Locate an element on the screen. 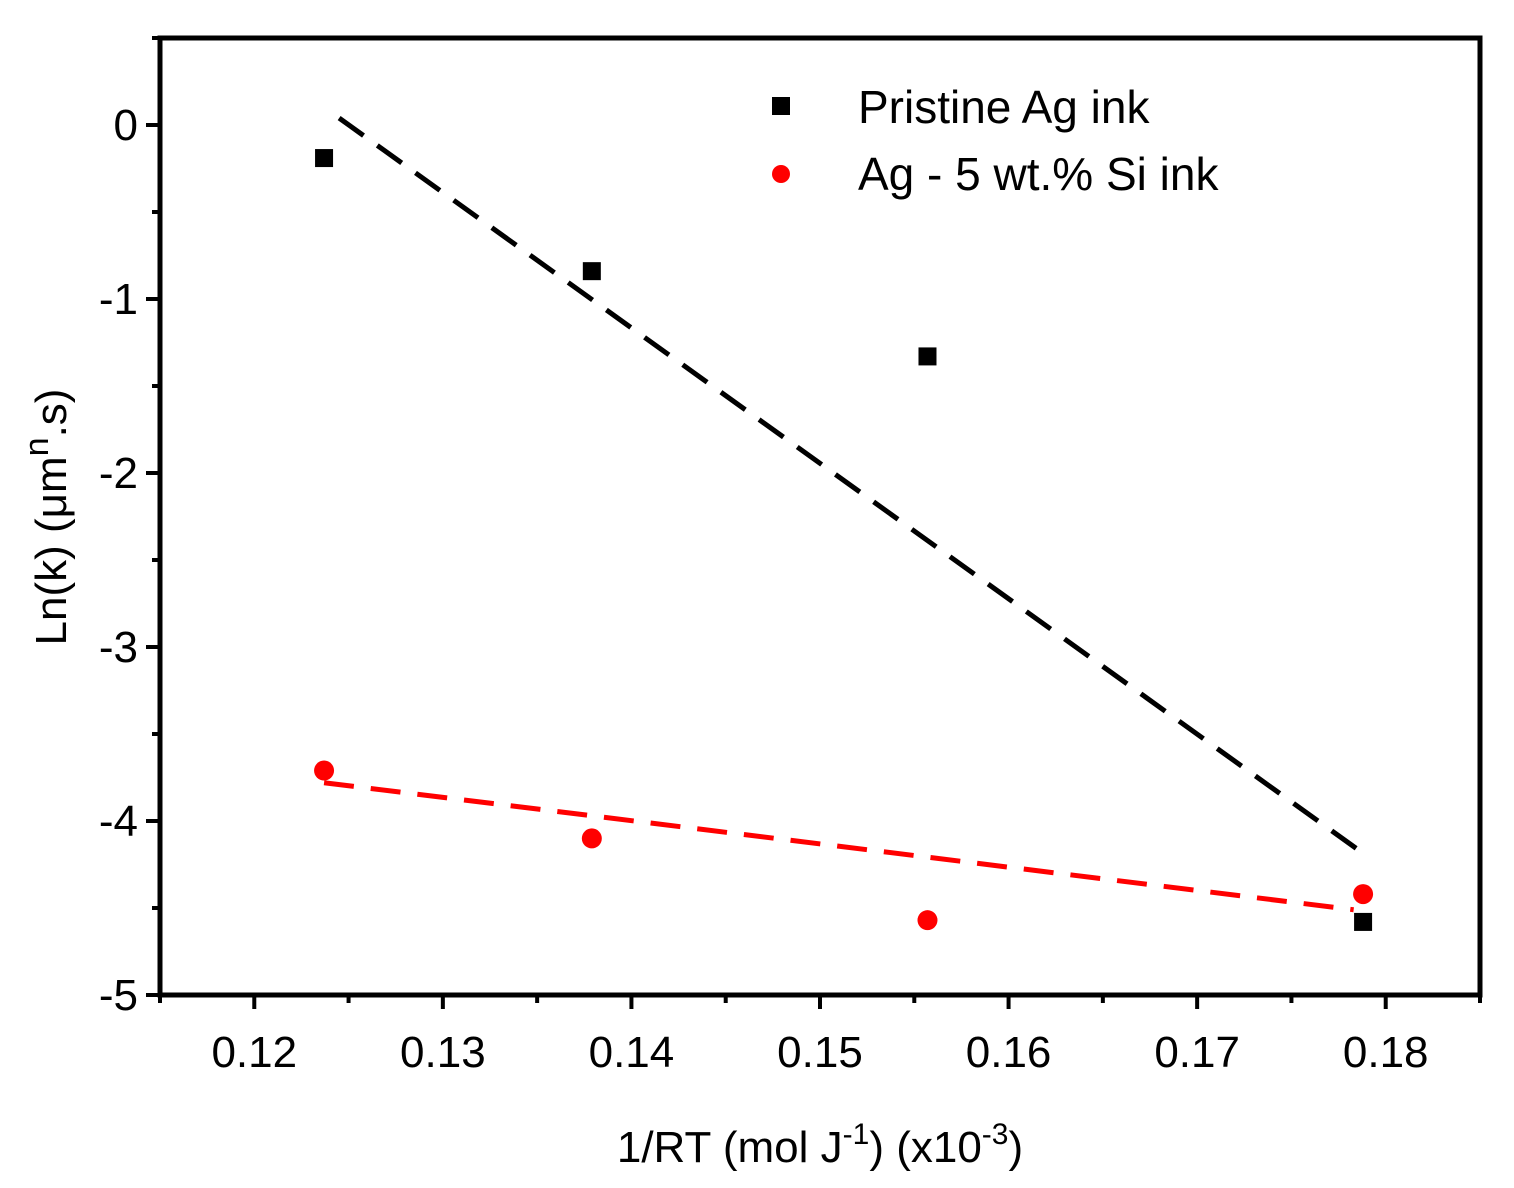 The image size is (1514, 1188). legend-marker-pristine is located at coordinates (781, 106).